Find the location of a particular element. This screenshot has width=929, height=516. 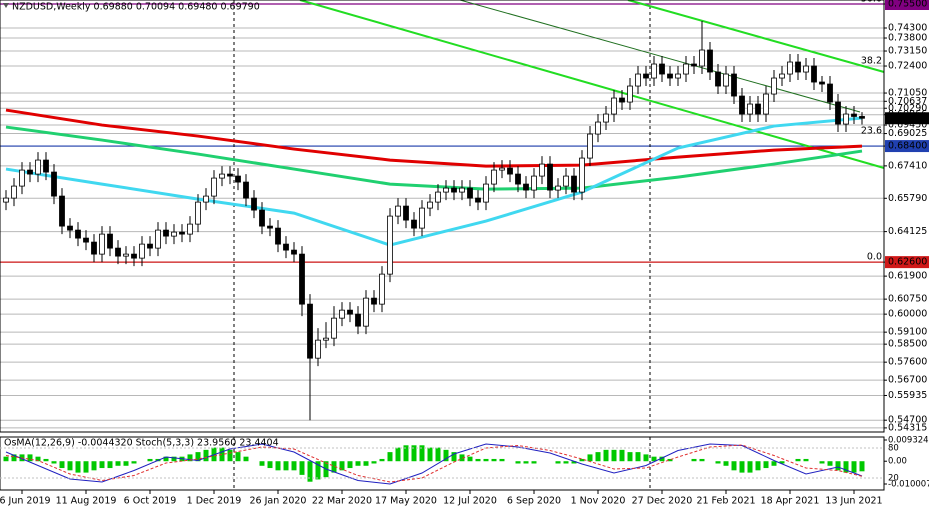

indicator: 0.0093247 0.00 -0.0100072 80 20 is located at coordinates (464, 463).